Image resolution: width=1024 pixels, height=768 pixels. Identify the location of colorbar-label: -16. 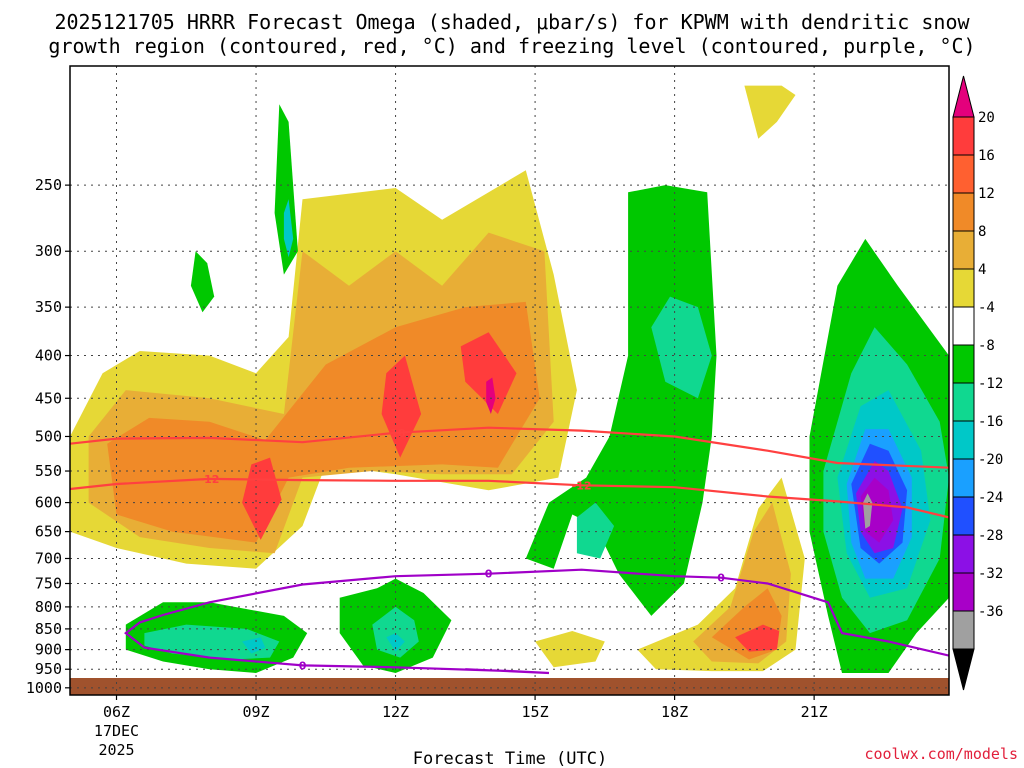
(990, 422).